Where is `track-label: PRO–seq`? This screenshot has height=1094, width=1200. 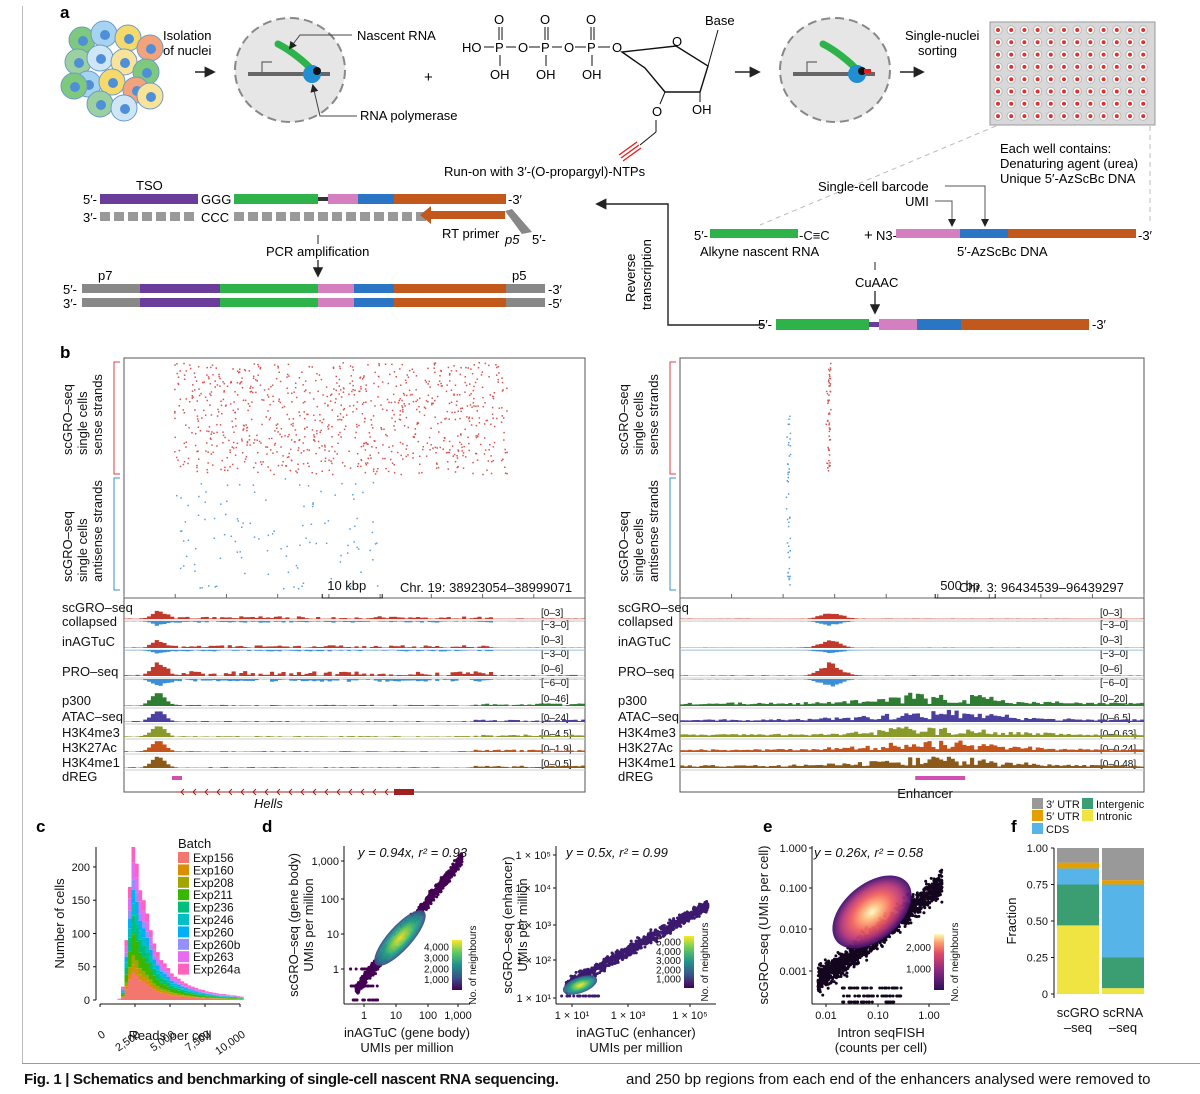
track-label: PRO–seq is located at coordinates (90, 671).